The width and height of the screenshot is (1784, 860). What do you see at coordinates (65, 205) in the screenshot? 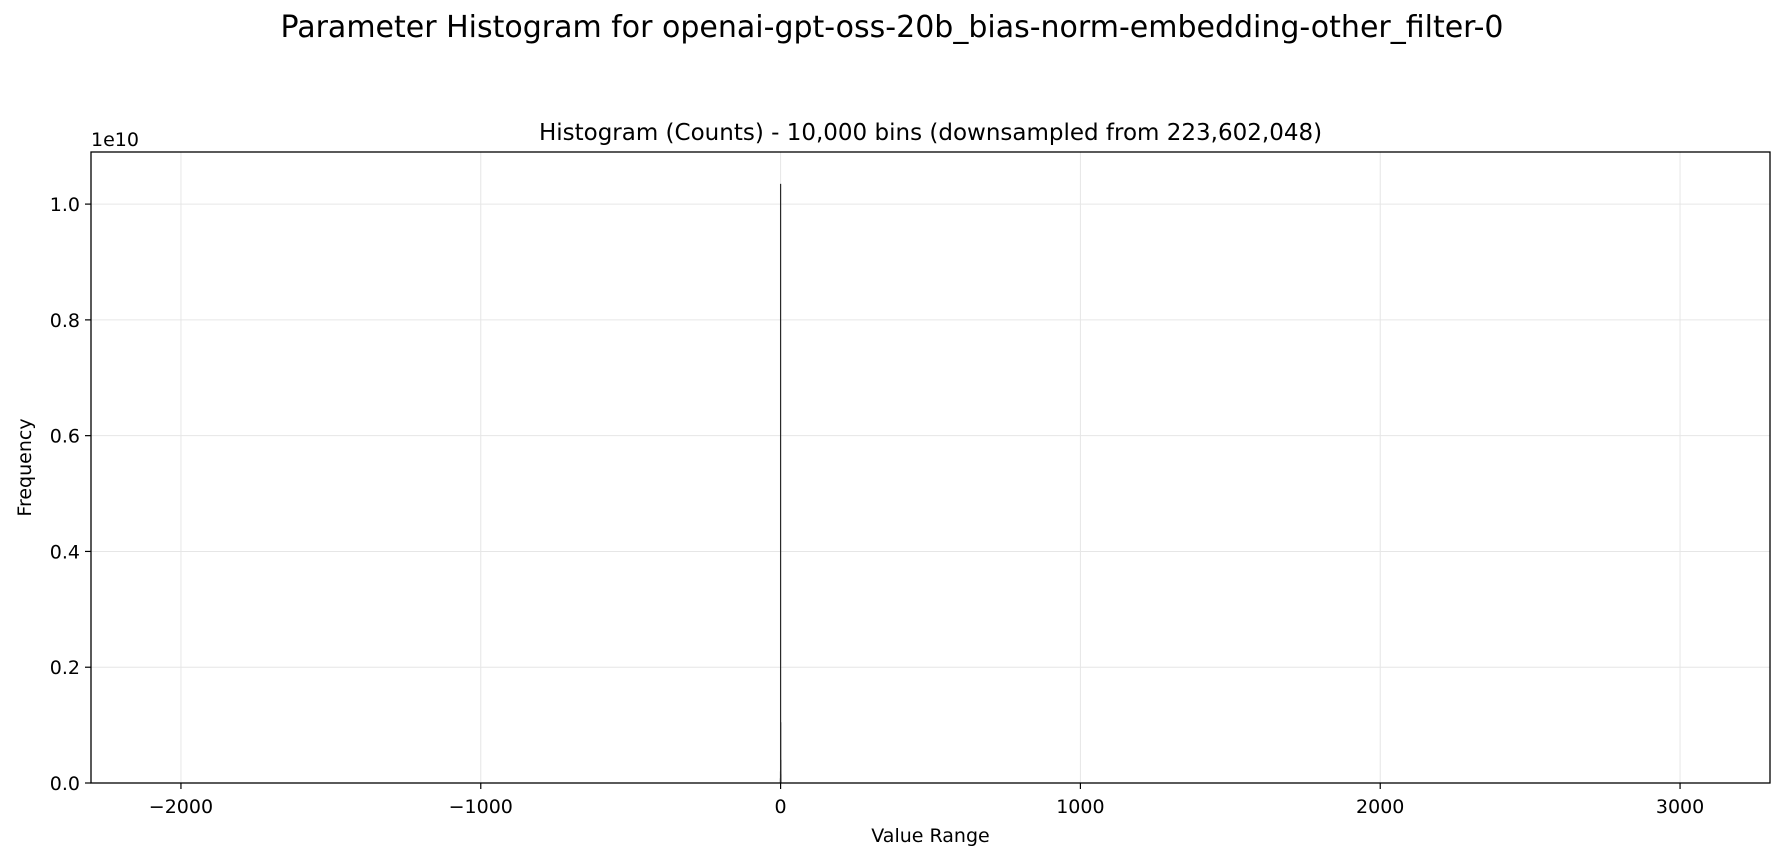
I see `y-tick-label: 1.0` at bounding box center [65, 205].